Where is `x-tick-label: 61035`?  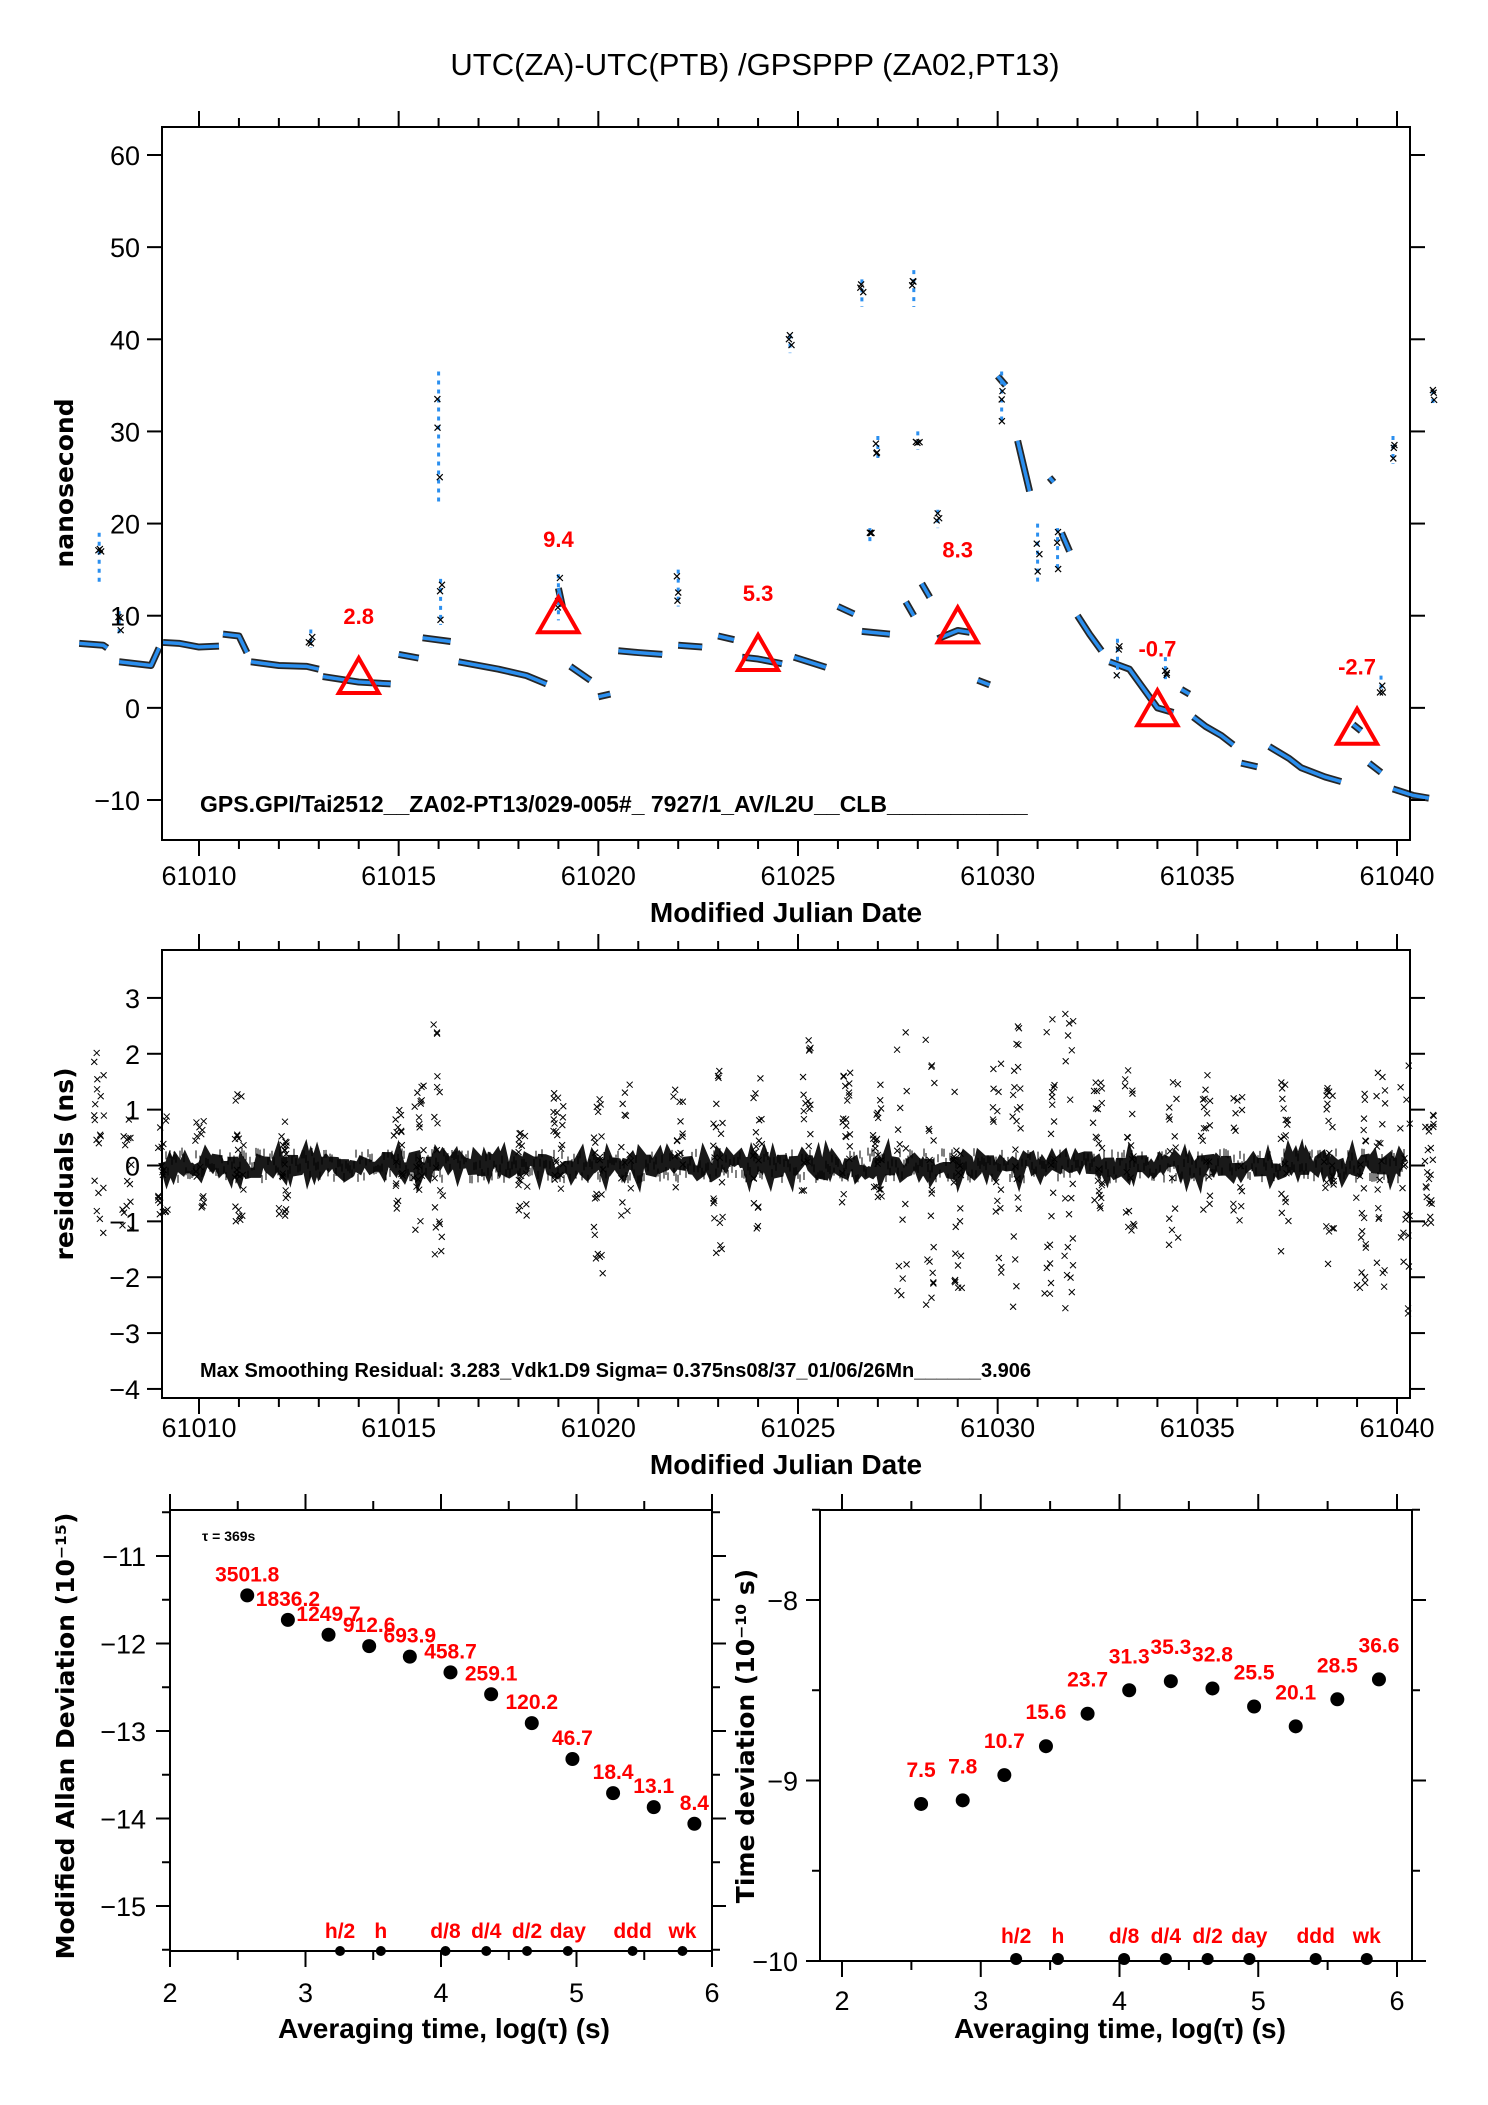
x-tick-label: 61035 is located at coordinates (1197, 1428).